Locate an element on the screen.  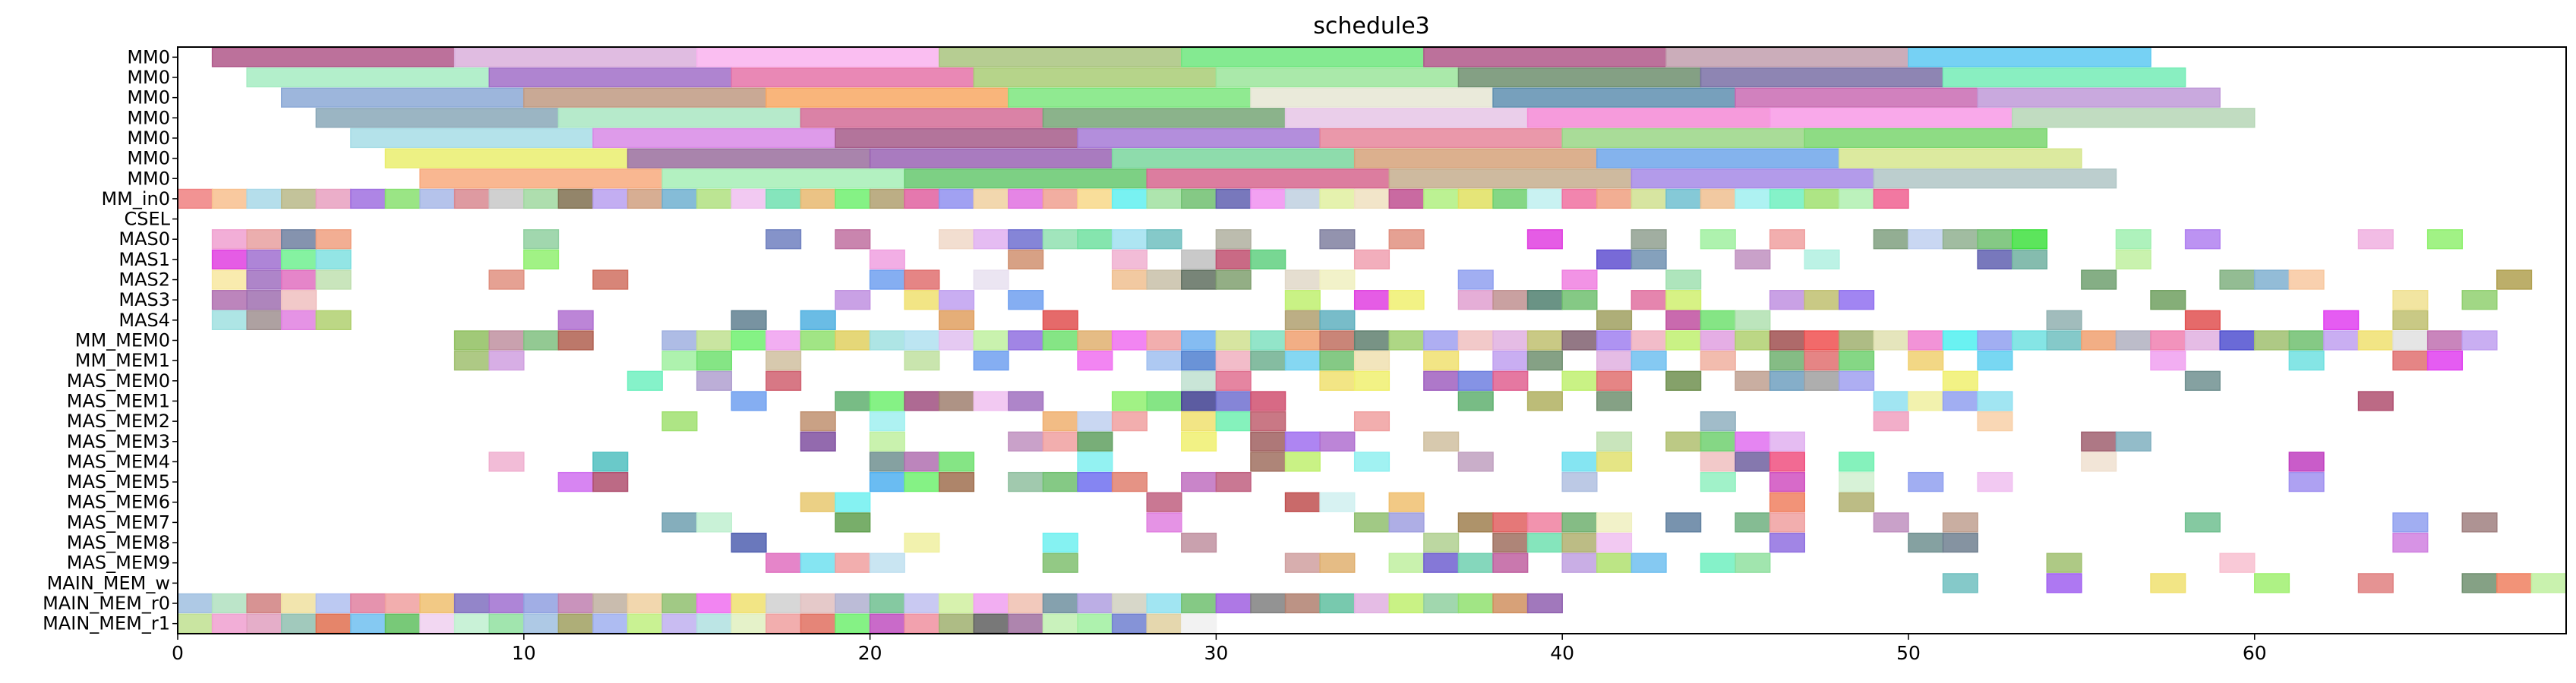
y-tick-label: MAIN_MEM_w is located at coordinates (108, 582).